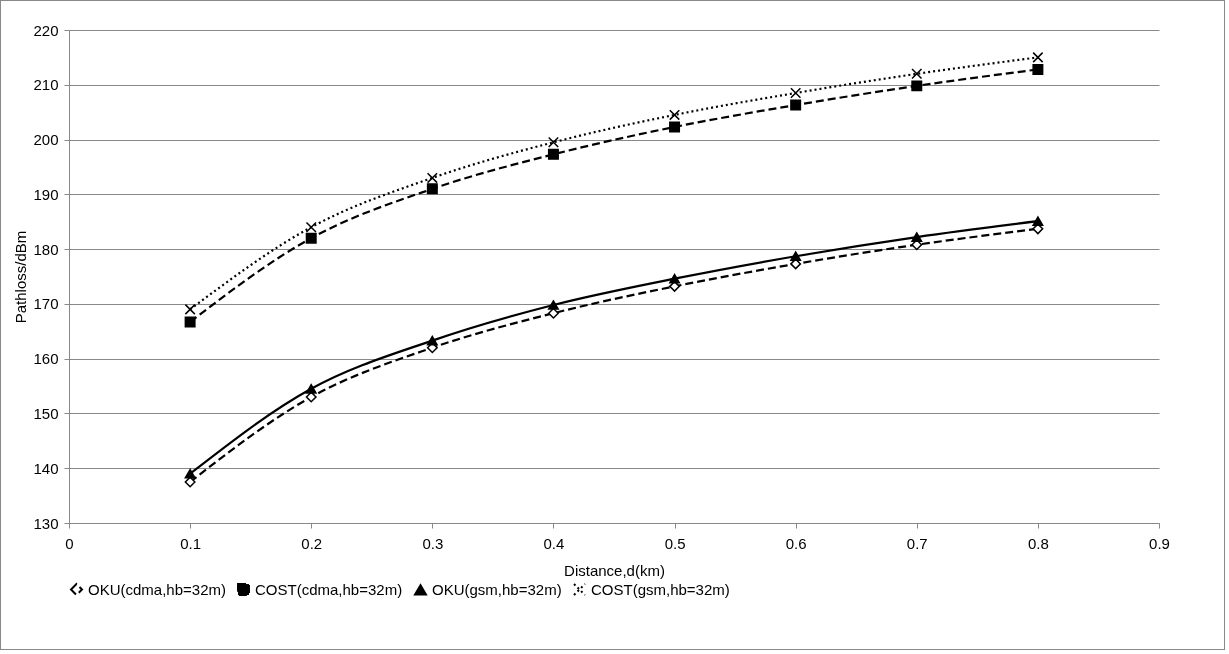  I want to click on y-tick-label: 210, so click(46, 85).